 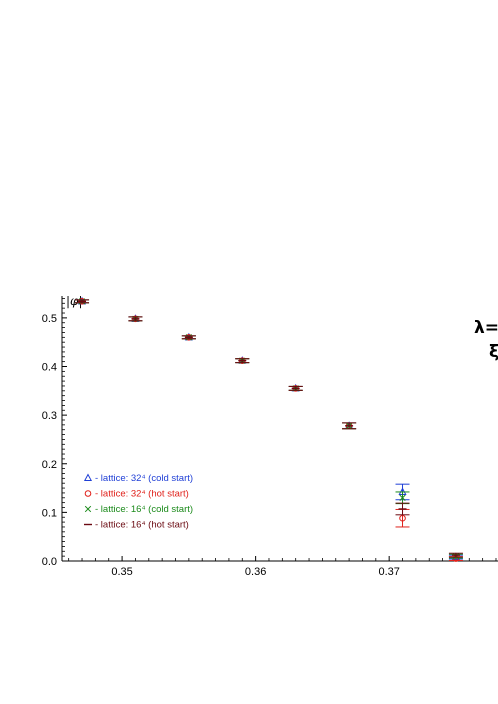 What do you see at coordinates (121, 572) in the screenshot?
I see `x-tick-label: 0.35` at bounding box center [121, 572].